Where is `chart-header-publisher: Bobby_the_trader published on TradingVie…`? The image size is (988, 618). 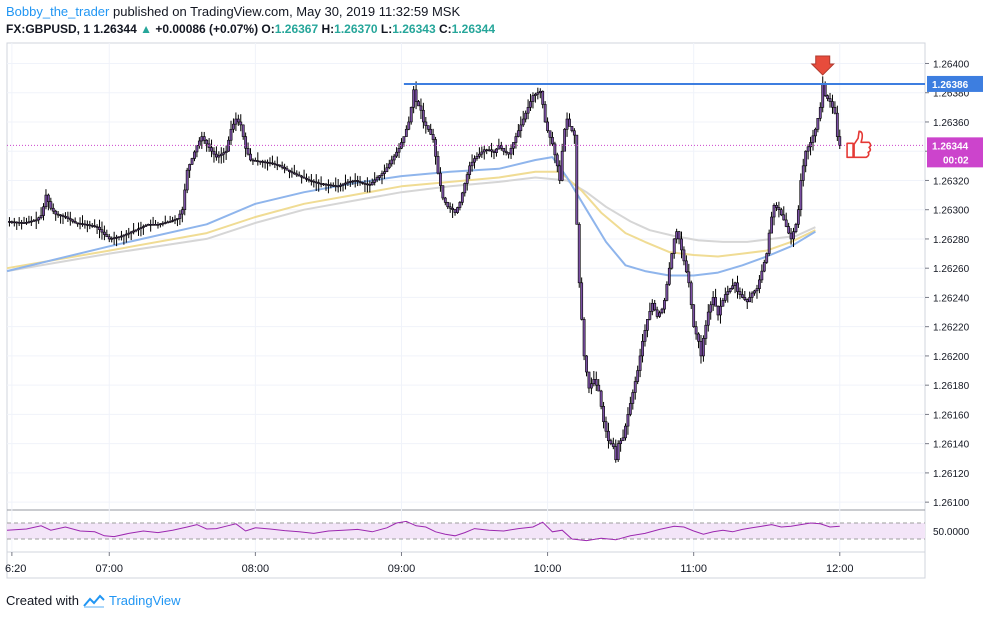 chart-header-publisher: Bobby_the_trader published on TradingVie… is located at coordinates (233, 11).